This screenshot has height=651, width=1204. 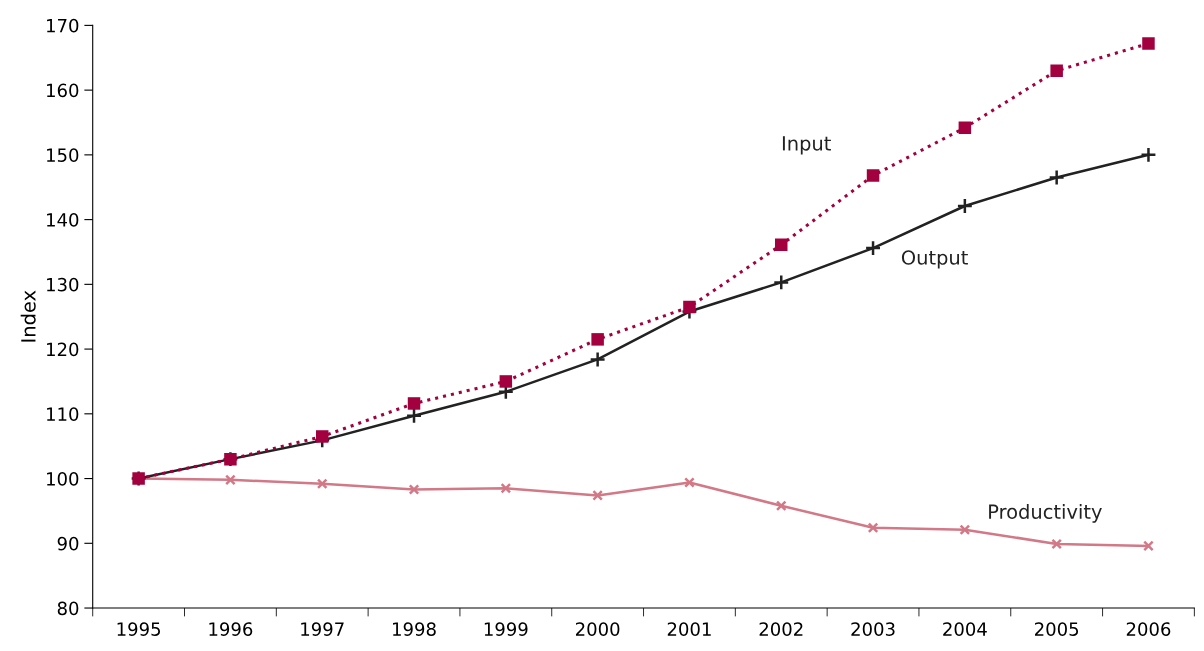 I want to click on y-tick-label: 100, so click(x=63, y=479).